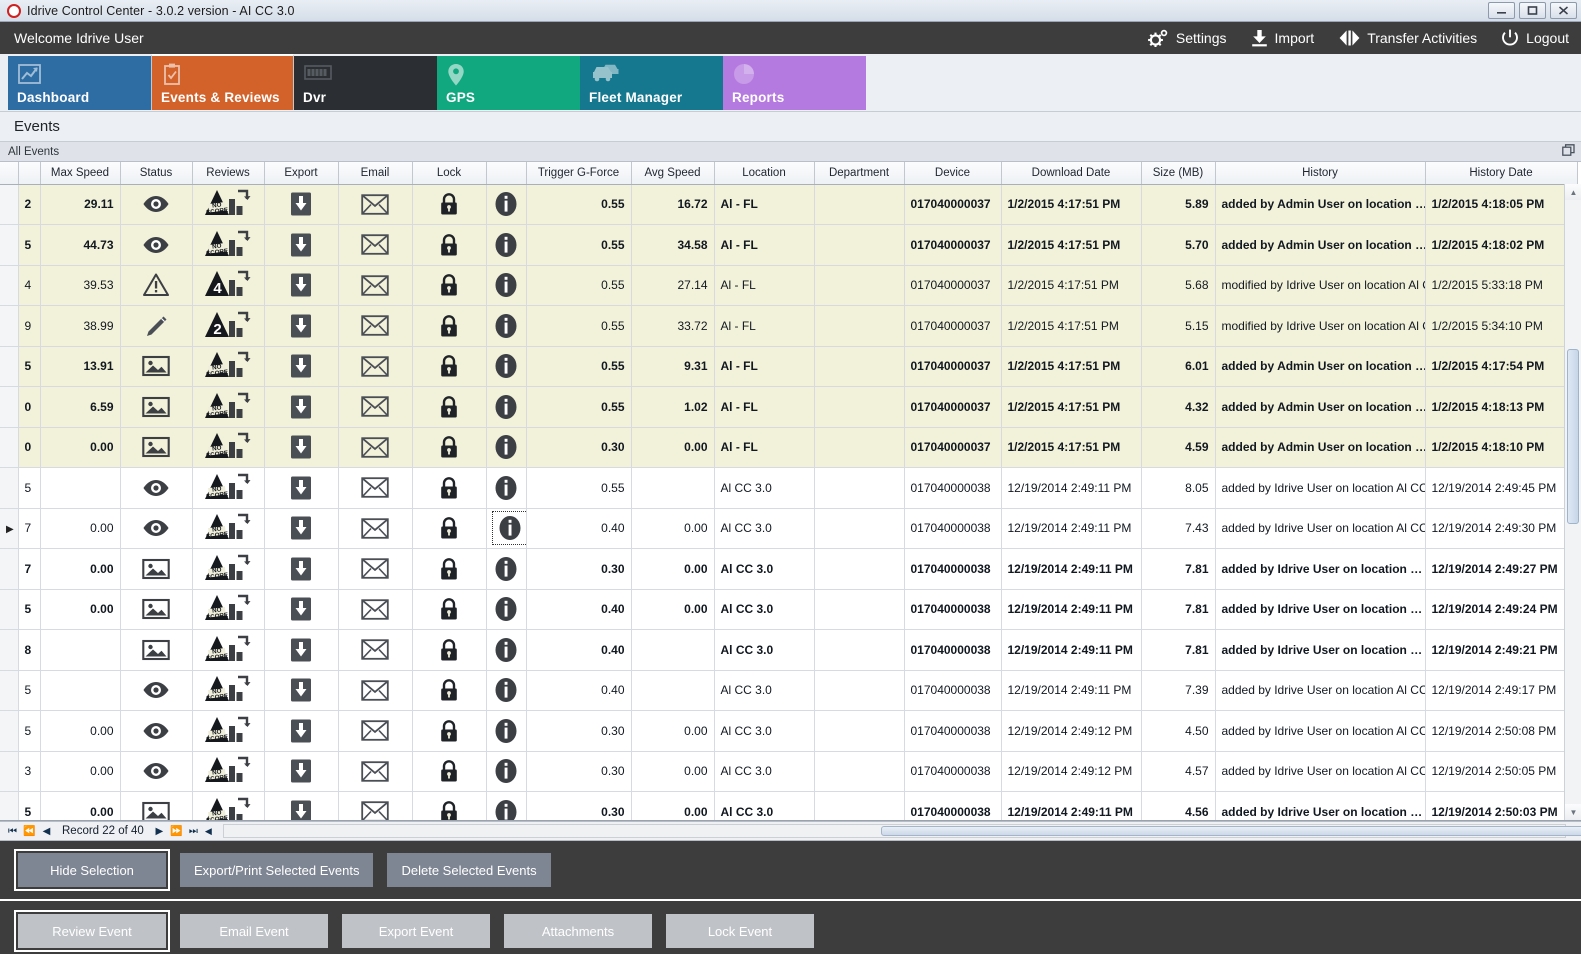 The image size is (1581, 954). Describe the element at coordinates (1187, 38) in the screenshot. I see `settings-button: Settings` at that location.